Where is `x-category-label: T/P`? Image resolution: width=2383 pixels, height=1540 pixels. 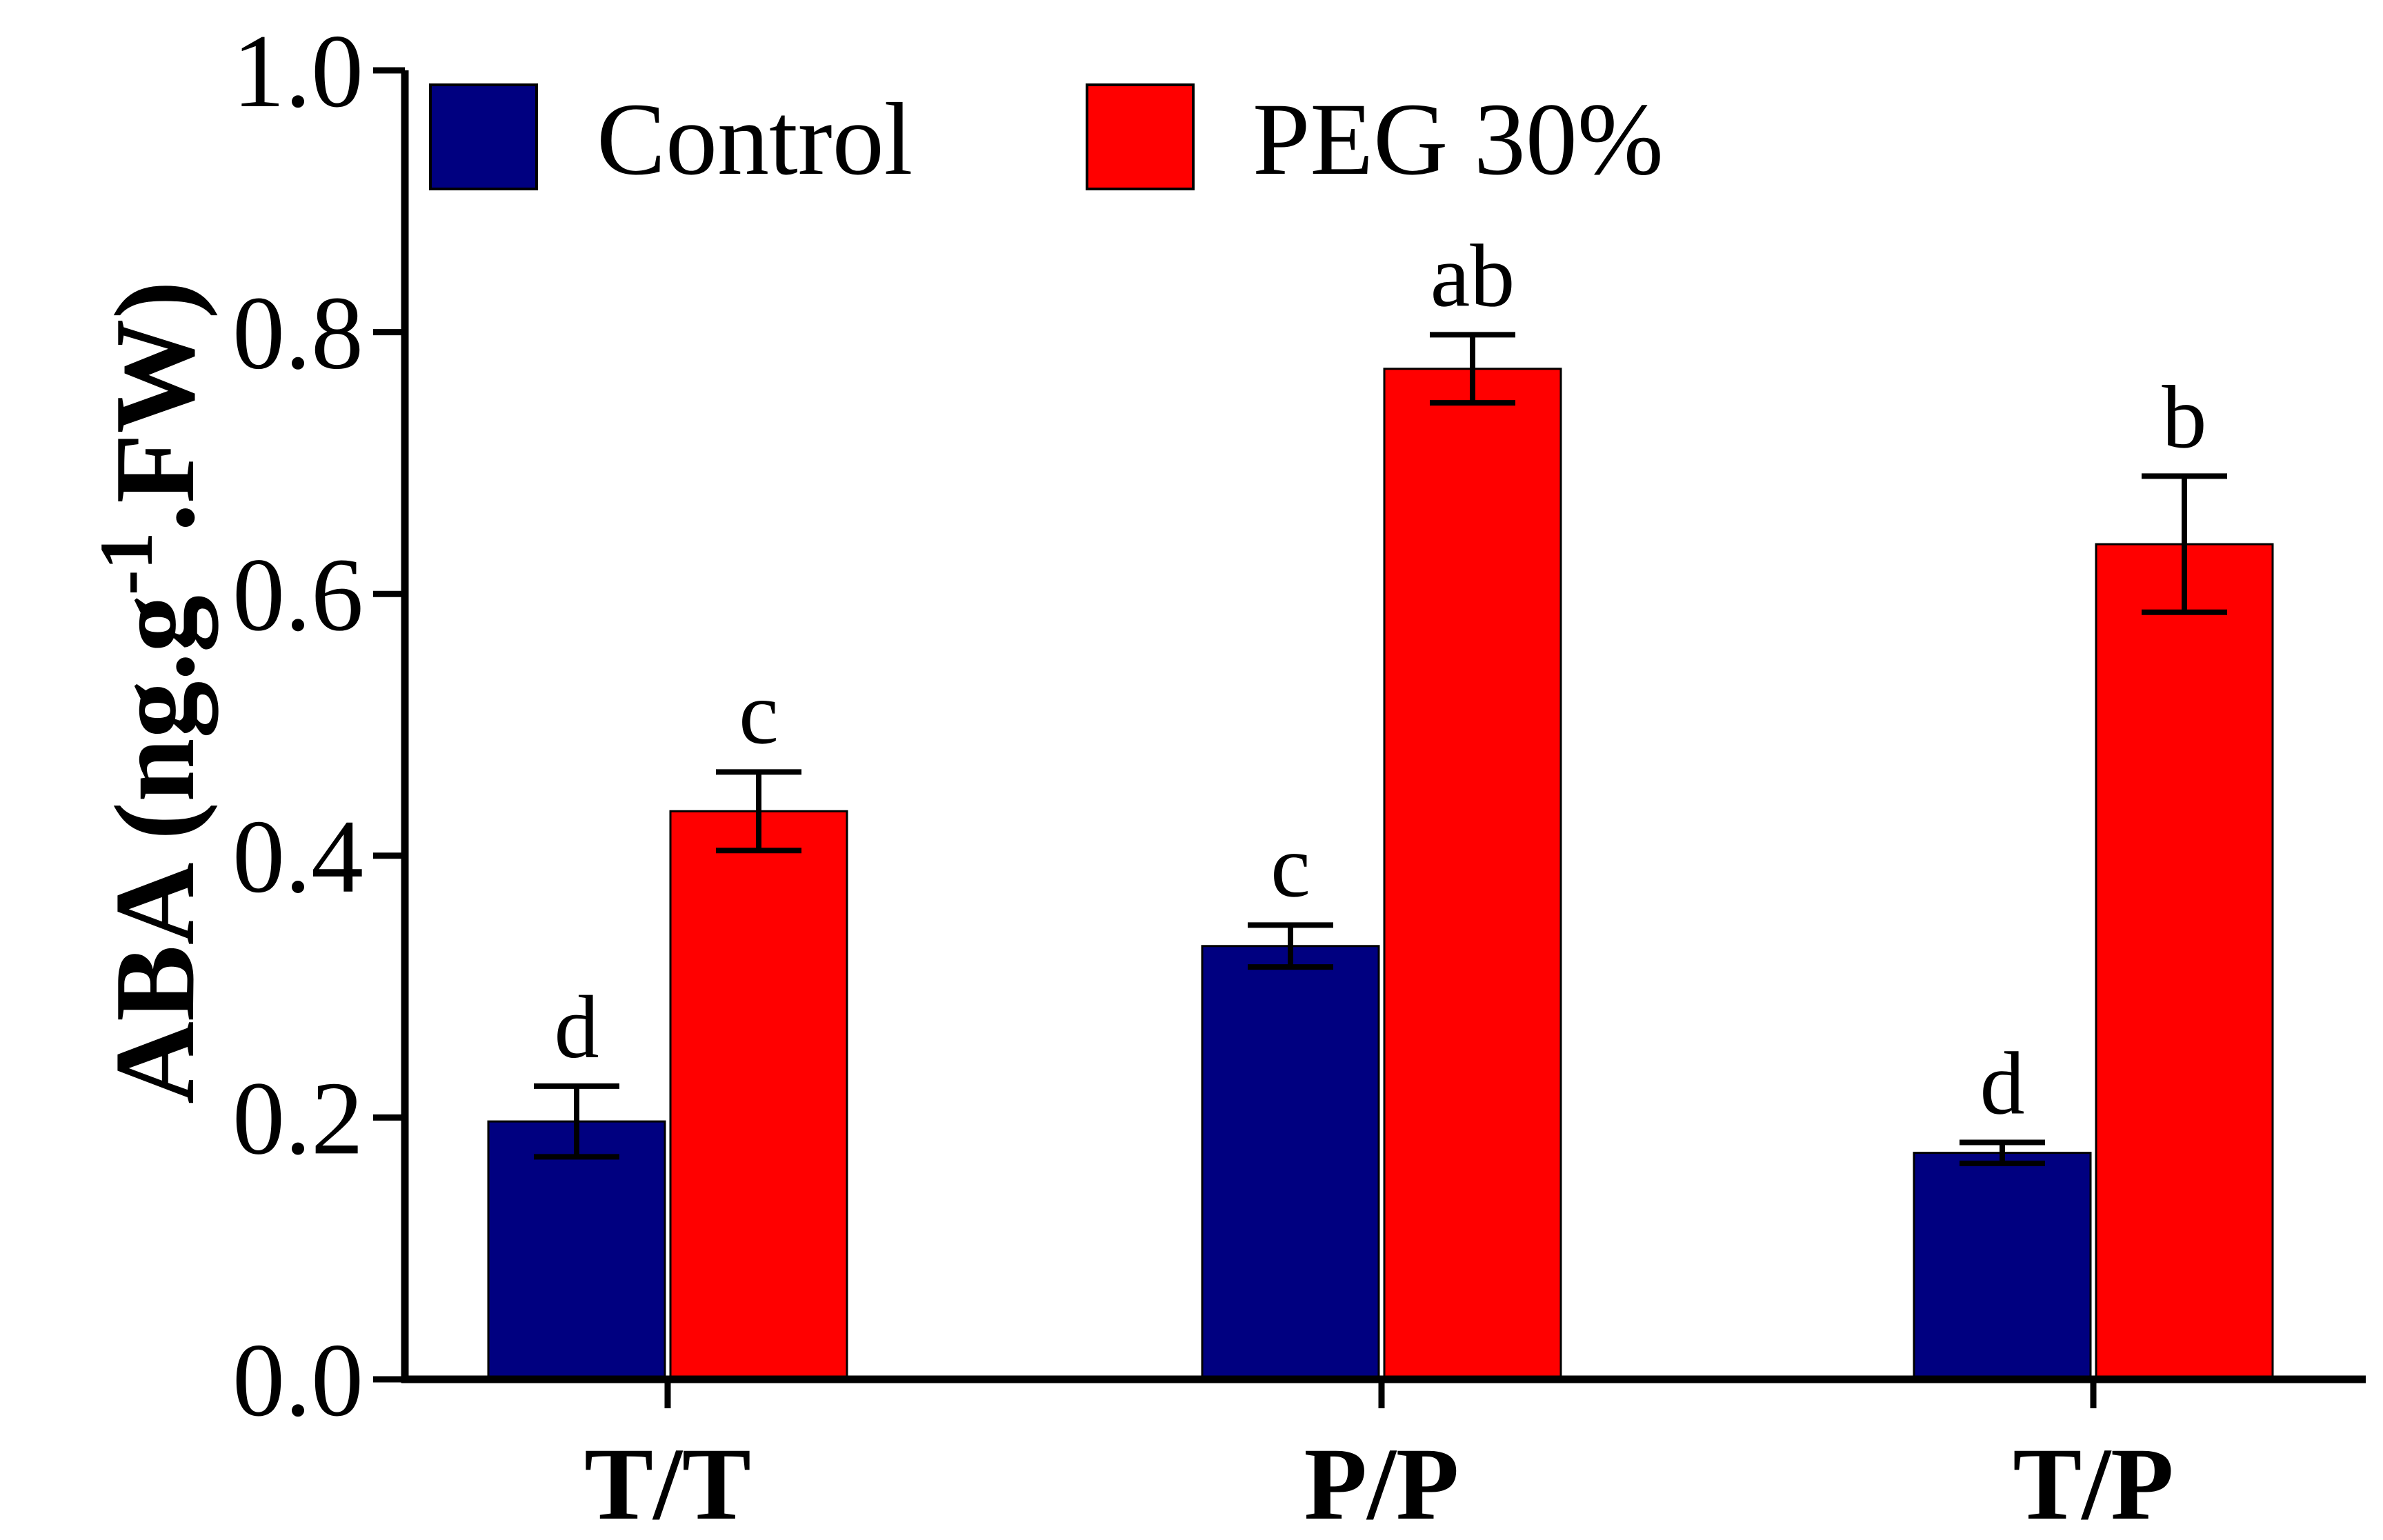
x-category-label: T/P is located at coordinates (2093, 1483).